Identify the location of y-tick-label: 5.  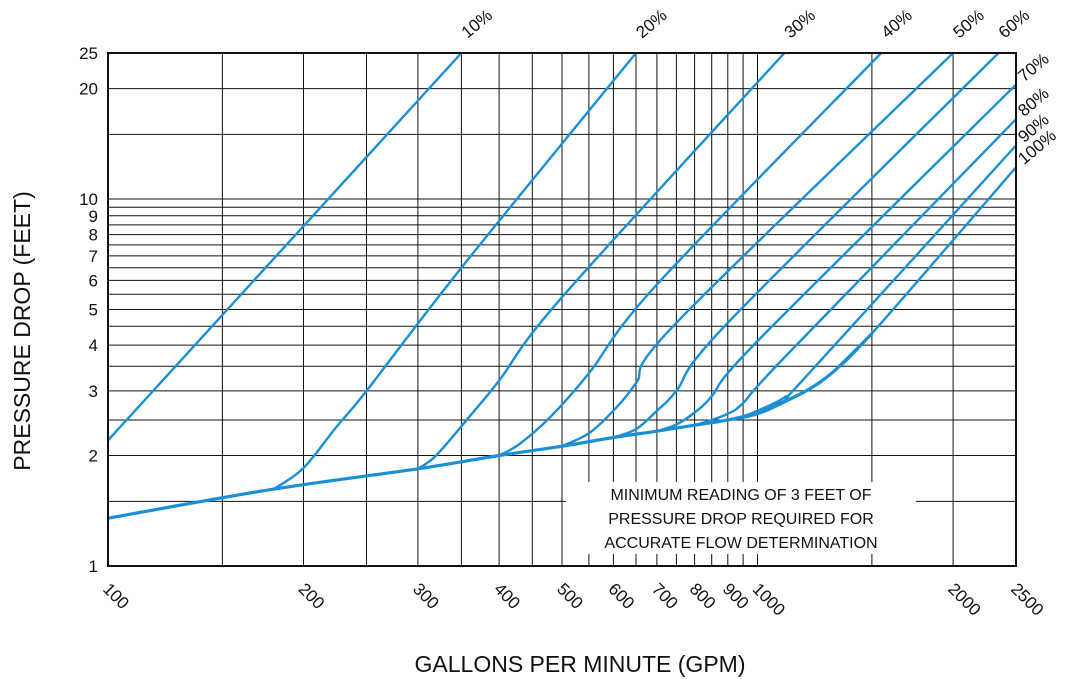
(93, 310).